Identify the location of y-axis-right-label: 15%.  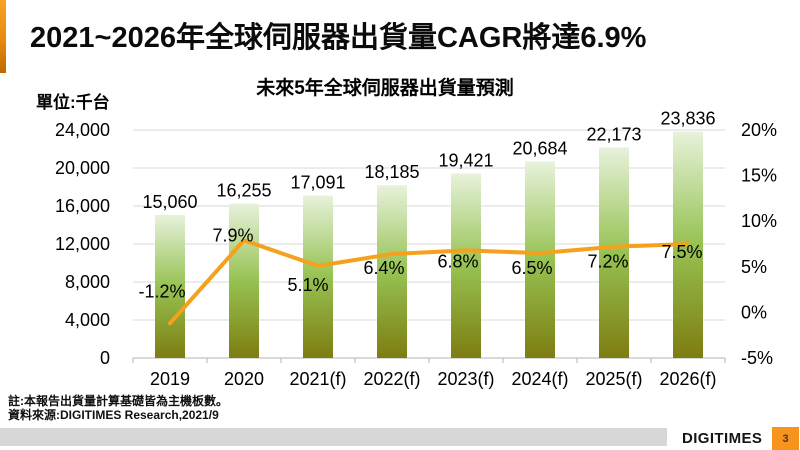
(759, 176).